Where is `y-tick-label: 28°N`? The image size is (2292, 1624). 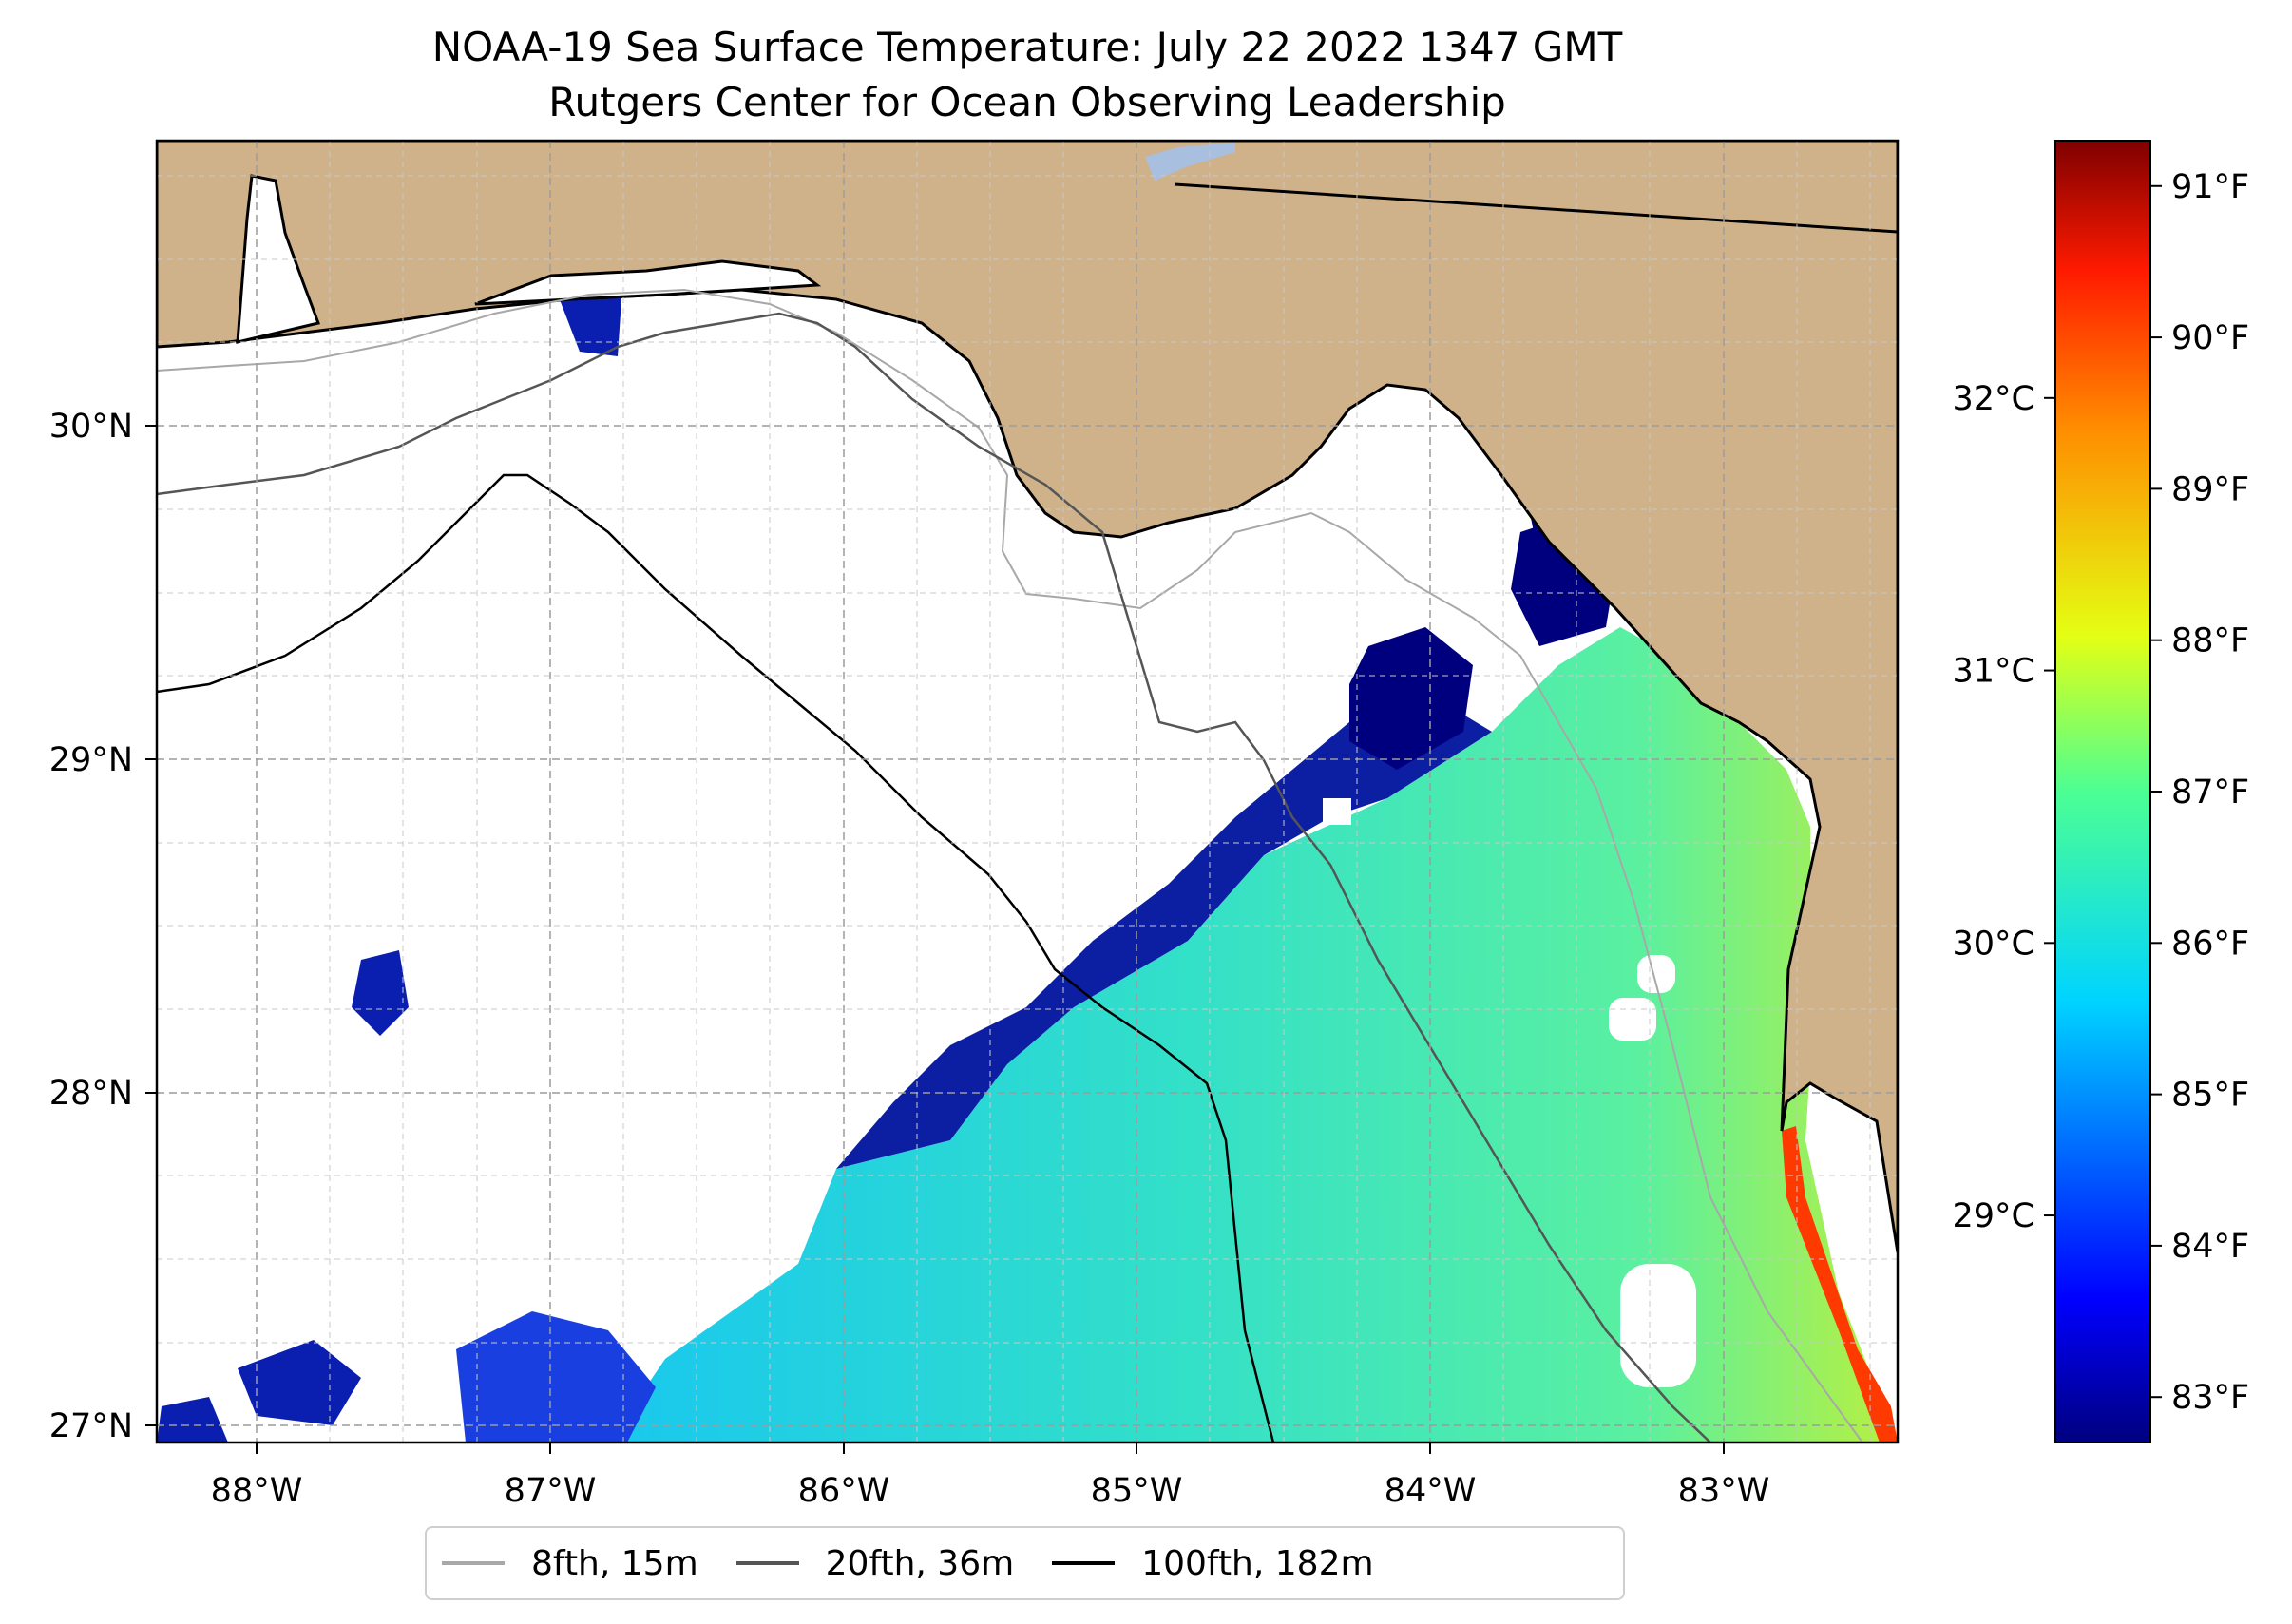
y-tick-label: 28°N is located at coordinates (91, 1094).